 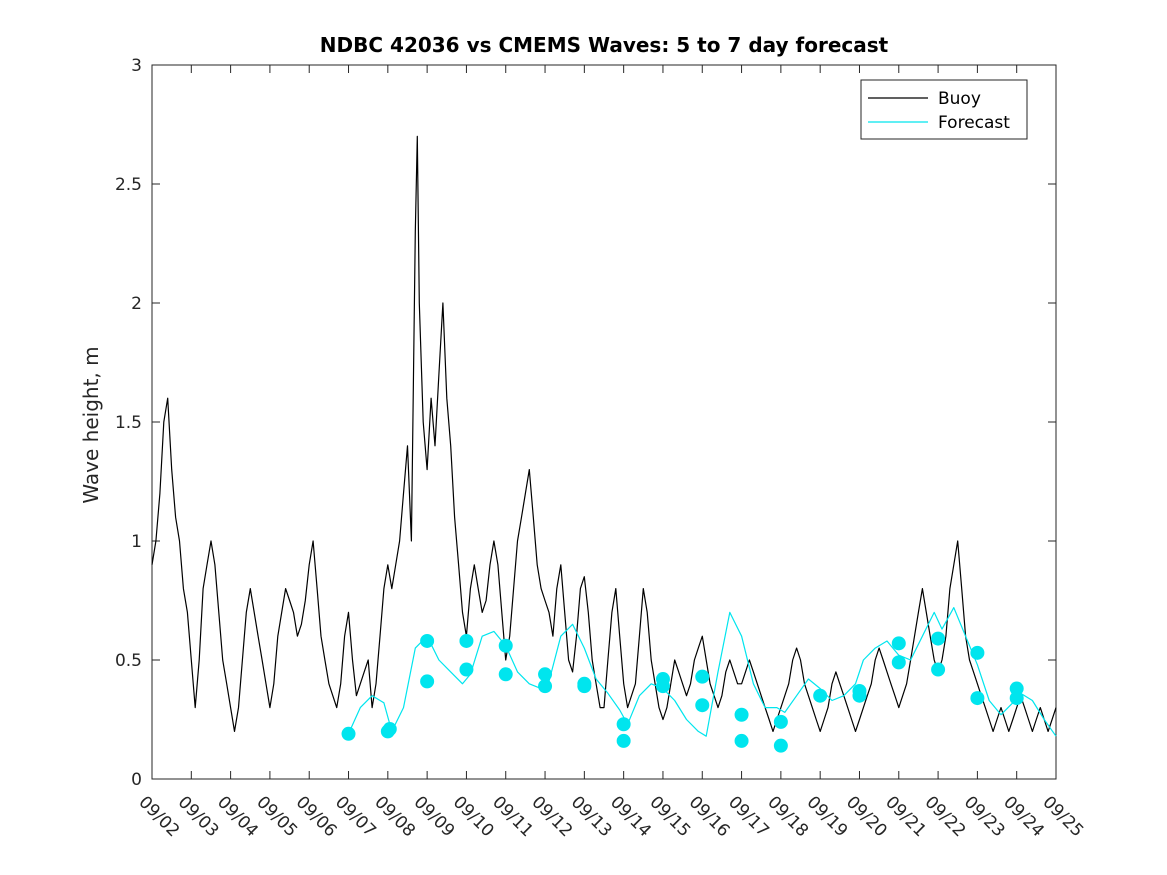 What do you see at coordinates (128, 661) in the screenshot?
I see `y-tick-label: 0.5` at bounding box center [128, 661].